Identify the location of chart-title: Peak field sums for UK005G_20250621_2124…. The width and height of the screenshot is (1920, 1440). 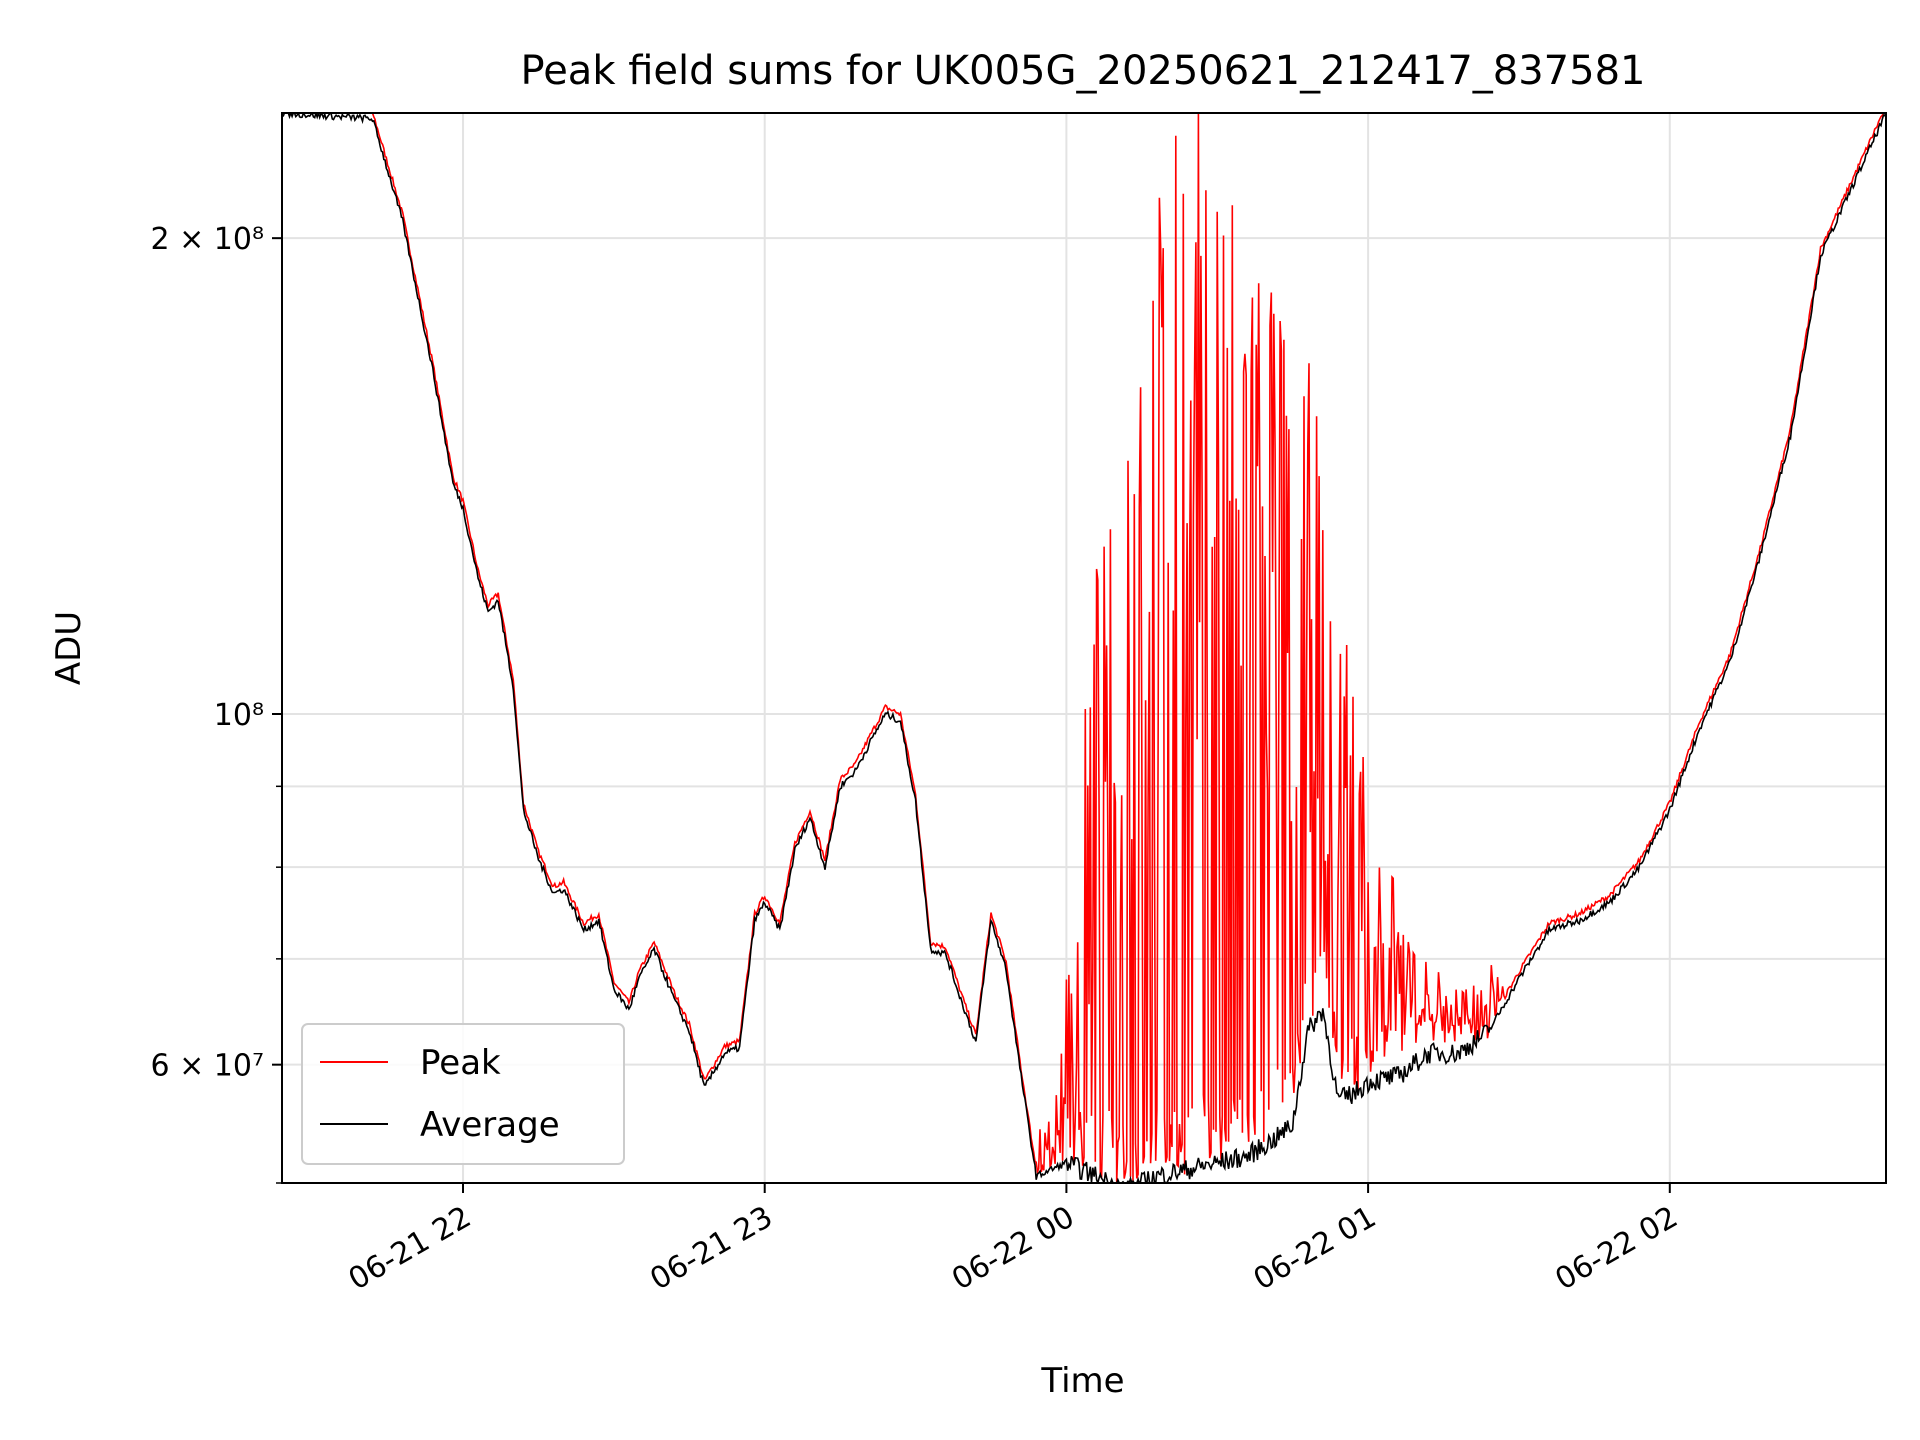
(1083, 71).